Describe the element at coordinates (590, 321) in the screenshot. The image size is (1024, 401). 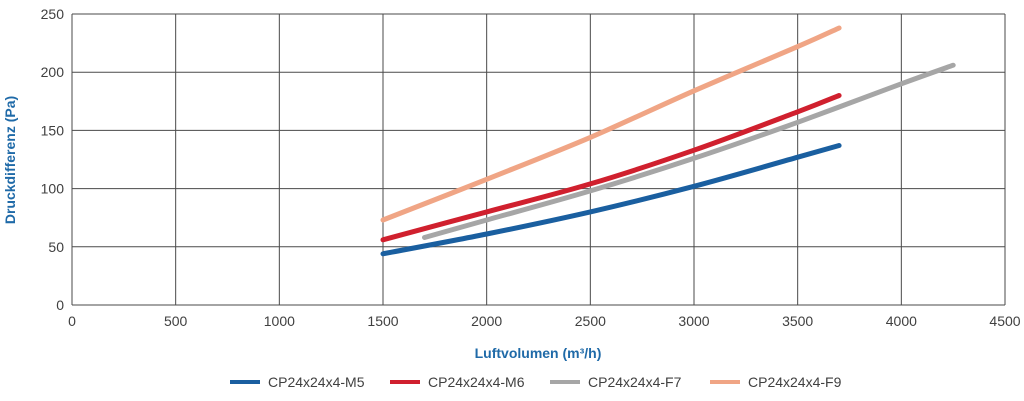
I see `x-tick-label: 2500` at that location.